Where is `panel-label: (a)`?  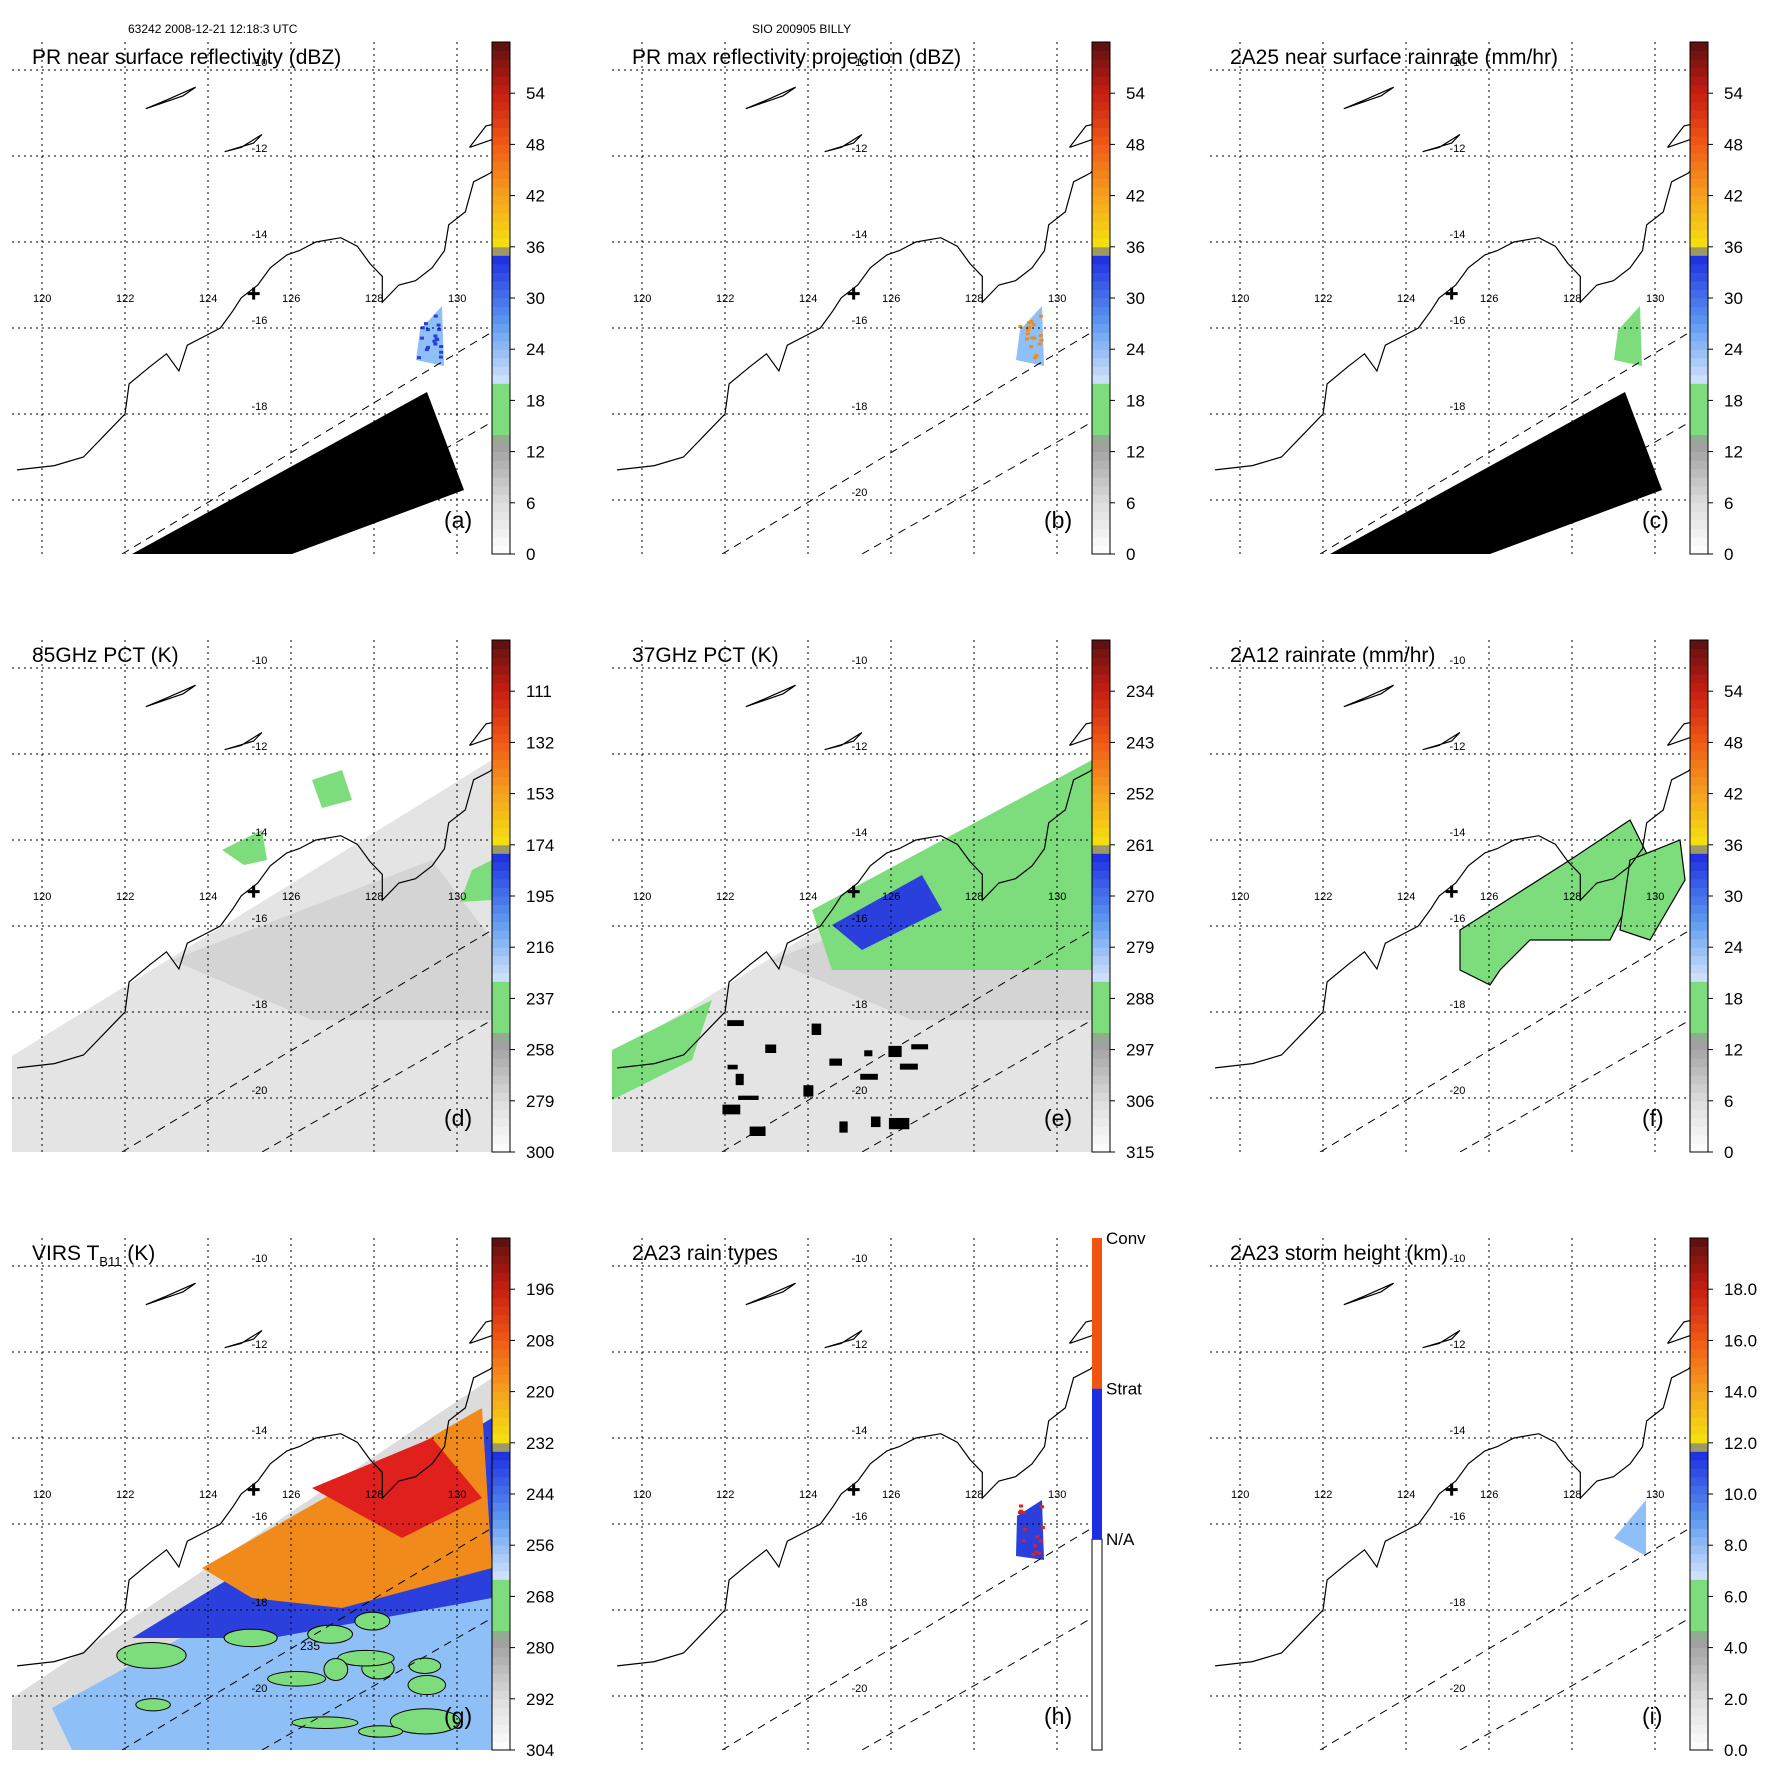
panel-label: (a) is located at coordinates (458, 520).